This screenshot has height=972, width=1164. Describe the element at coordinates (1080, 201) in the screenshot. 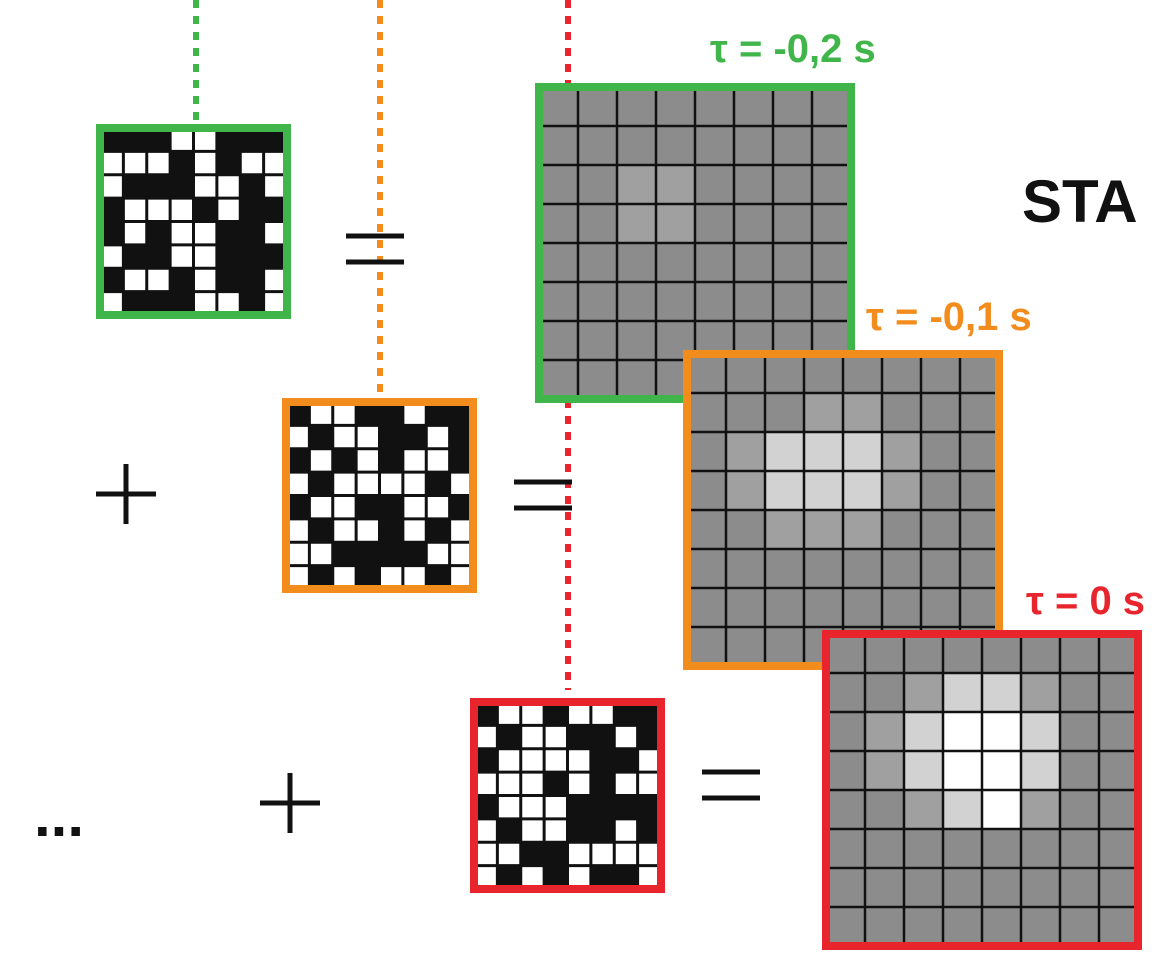

I see `sta-title: STA` at that location.